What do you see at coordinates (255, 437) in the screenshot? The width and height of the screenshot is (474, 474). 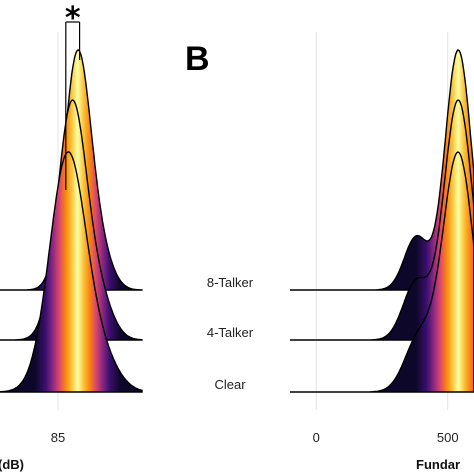 I see `x-tick-labels: 85 0 500` at bounding box center [255, 437].